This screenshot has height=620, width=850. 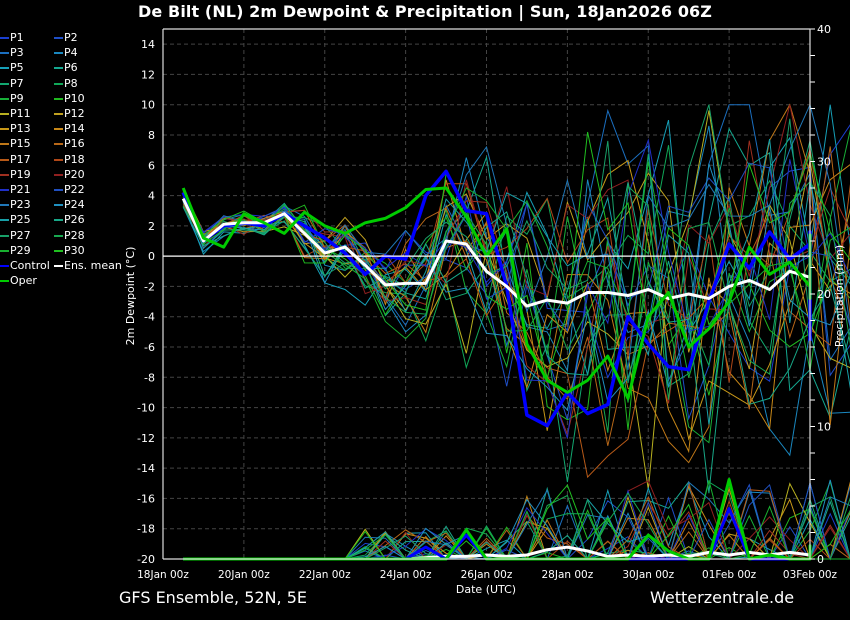 What do you see at coordinates (17, 68) in the screenshot?
I see `legend-label: P5` at bounding box center [17, 68].